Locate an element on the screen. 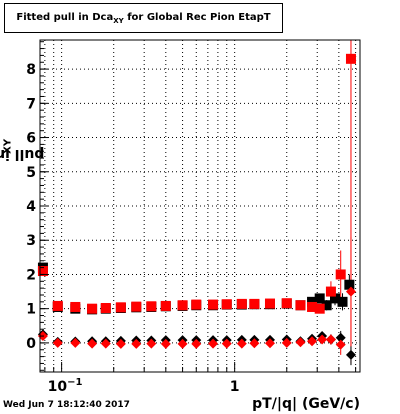  x-tick-label-0.1: 10−1 is located at coordinates (65, 386).